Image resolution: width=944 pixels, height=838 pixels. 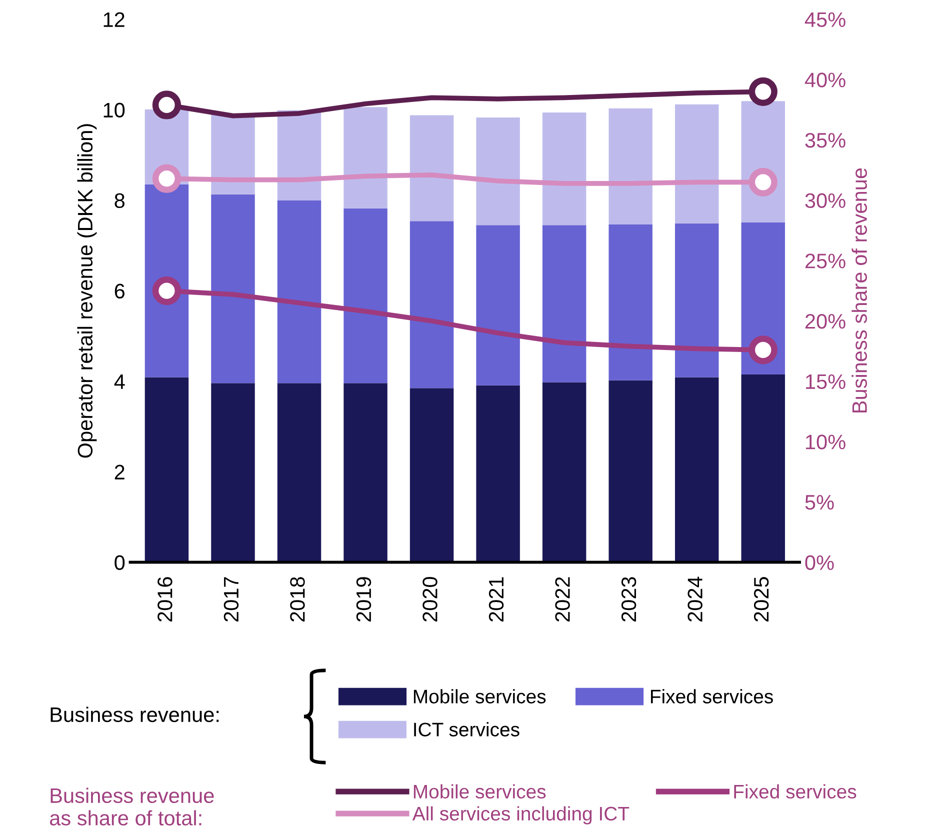 What do you see at coordinates (825, 200) in the screenshot?
I see `y2-tick-label: 30%` at bounding box center [825, 200].